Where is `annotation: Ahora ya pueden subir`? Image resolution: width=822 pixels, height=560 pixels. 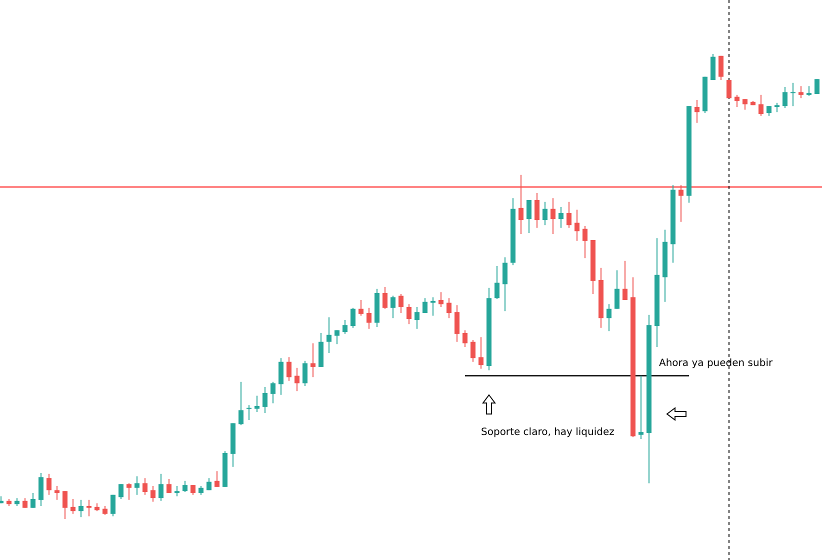
annotation: Ahora ya pueden subir is located at coordinates (716, 363).